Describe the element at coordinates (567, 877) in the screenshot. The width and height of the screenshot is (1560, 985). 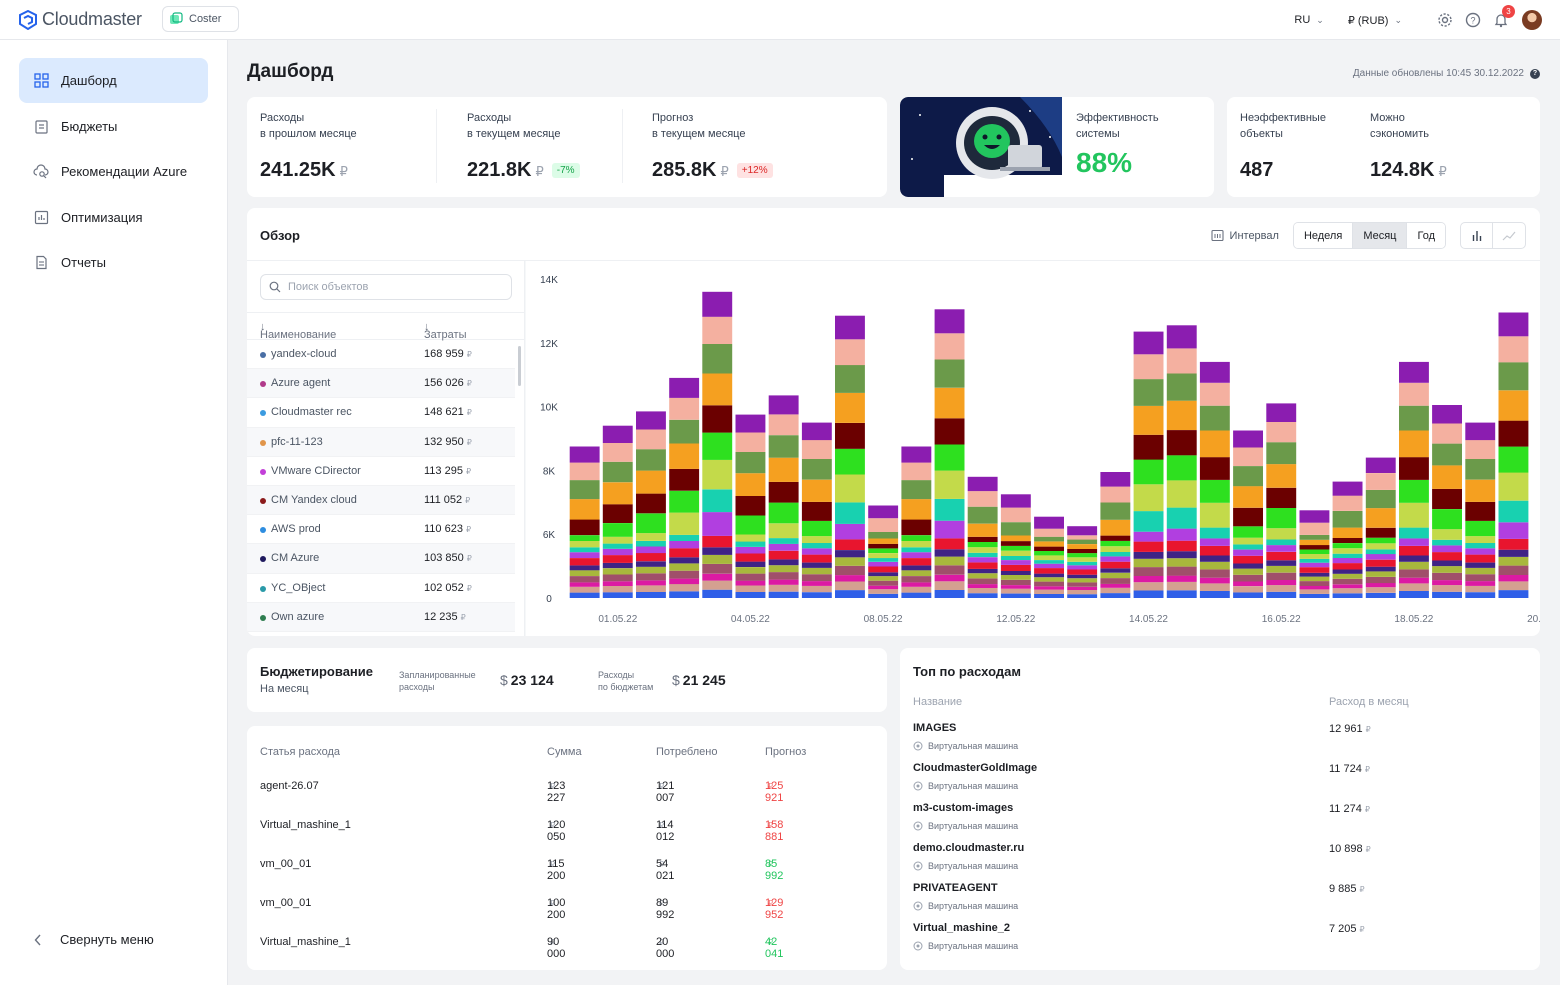
I see `budget-table-row: vm_00_01 115 200 ₽ 54 021 ₽ 85 992 ₽` at that location.